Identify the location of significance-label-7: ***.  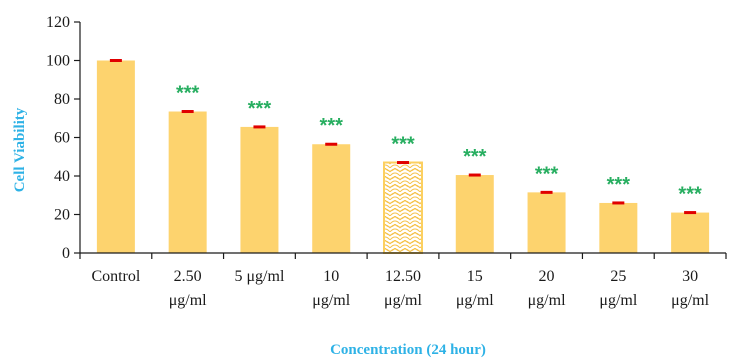
(619, 185).